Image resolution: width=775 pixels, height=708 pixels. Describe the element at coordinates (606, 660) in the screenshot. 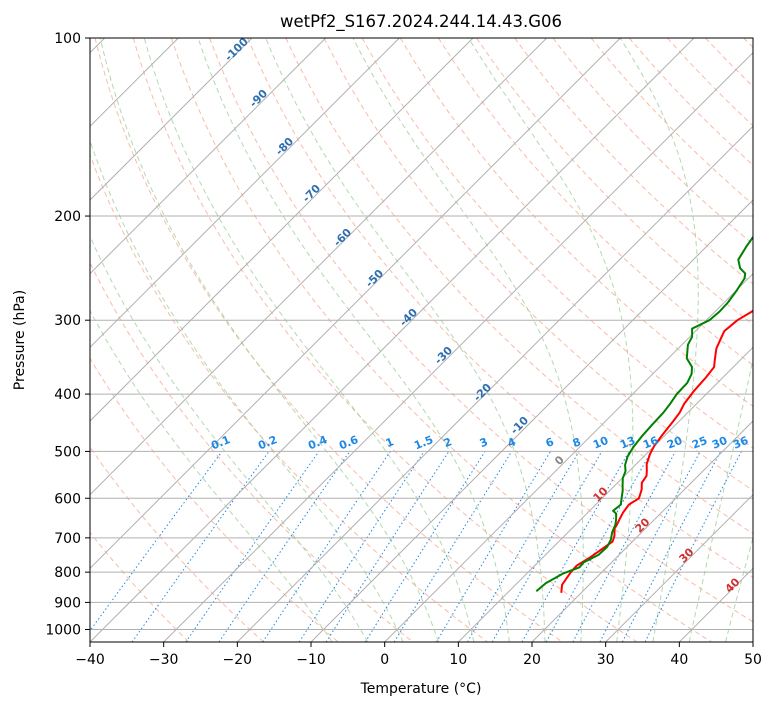

I see `x-tick-label: 30` at that location.